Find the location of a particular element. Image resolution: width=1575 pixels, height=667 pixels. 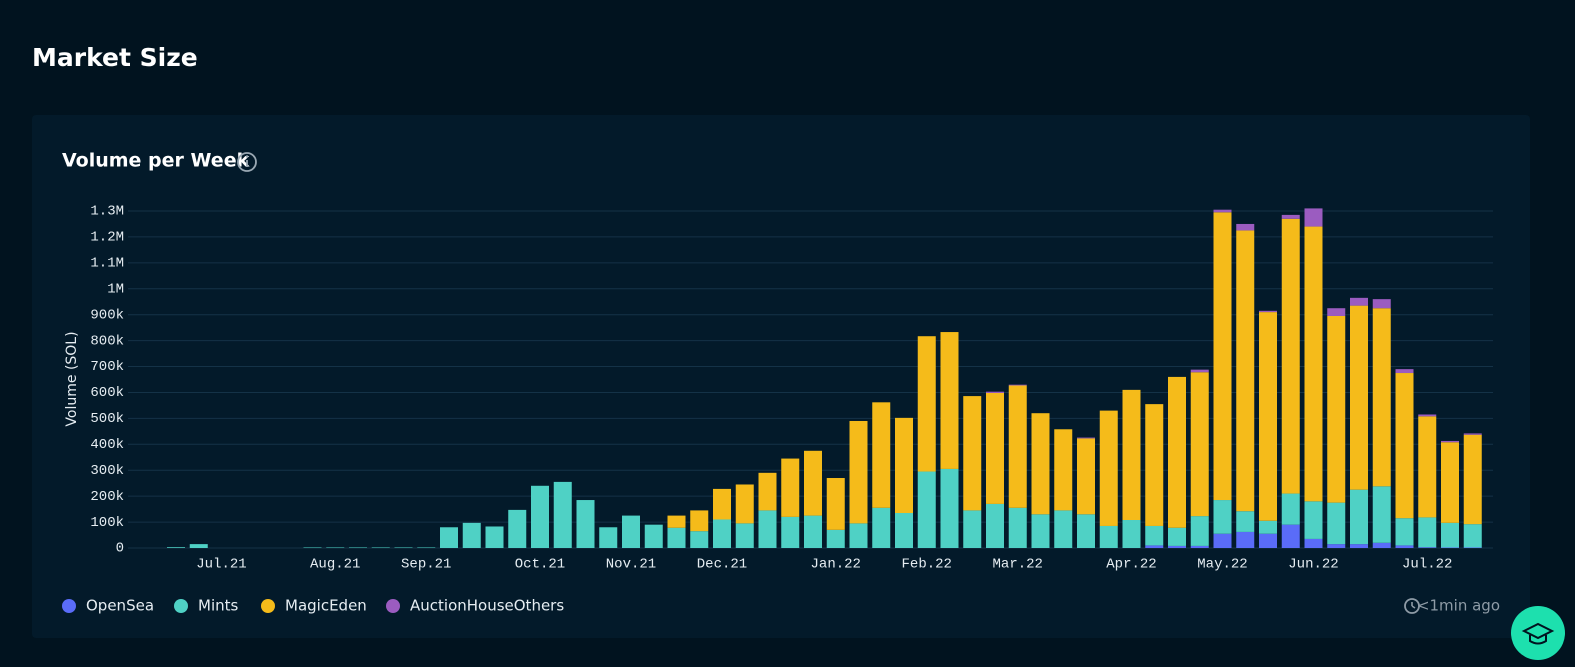

info-icon is located at coordinates (247, 162).